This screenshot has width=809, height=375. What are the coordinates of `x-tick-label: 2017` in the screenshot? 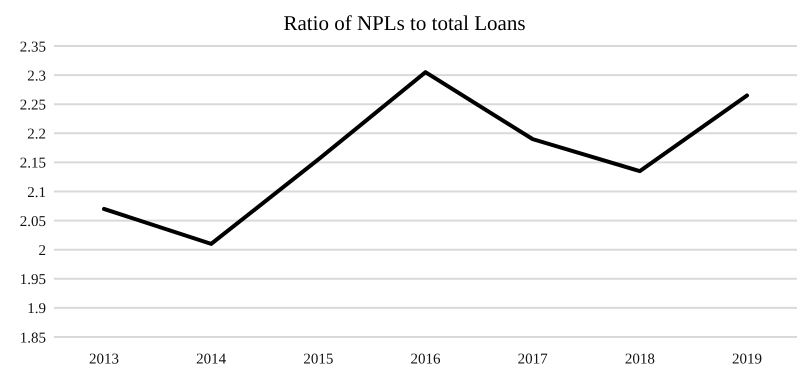 It's located at (533, 360).